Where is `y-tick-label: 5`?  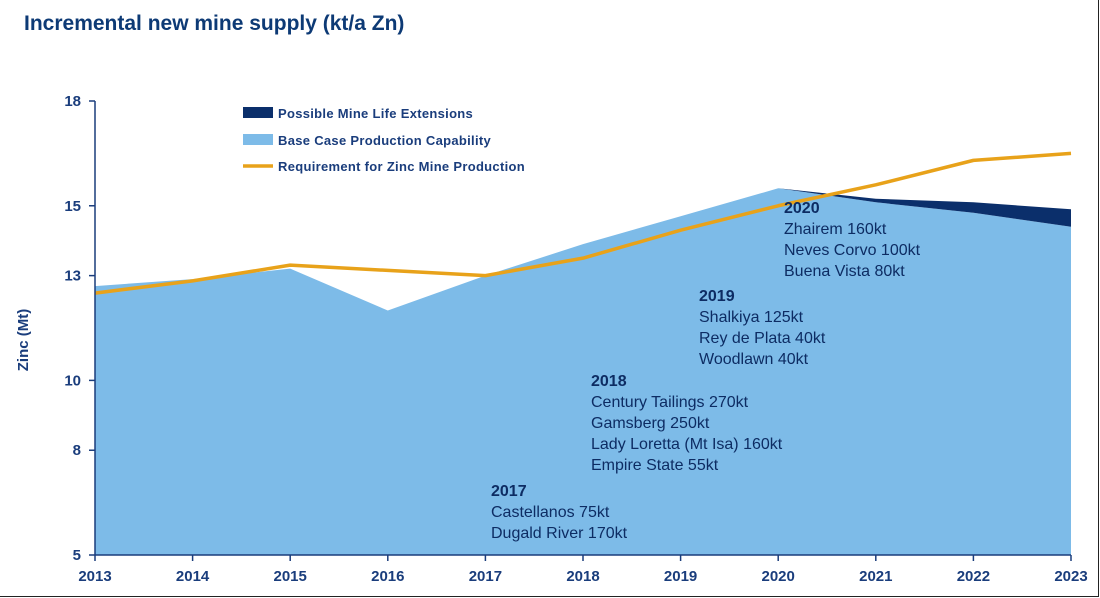
y-tick-label: 5 is located at coordinates (77, 555).